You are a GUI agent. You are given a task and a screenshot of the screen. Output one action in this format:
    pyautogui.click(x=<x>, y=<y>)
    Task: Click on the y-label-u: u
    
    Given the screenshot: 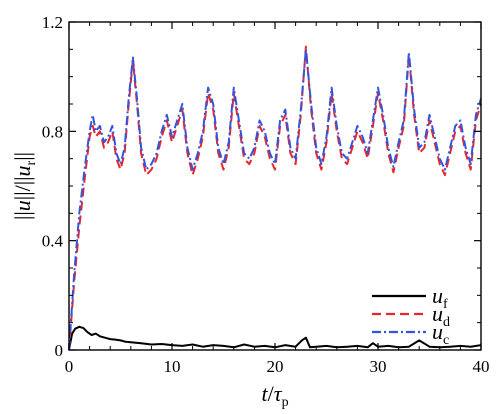 What is the action you would take?
    pyautogui.click(x=22, y=205)
    